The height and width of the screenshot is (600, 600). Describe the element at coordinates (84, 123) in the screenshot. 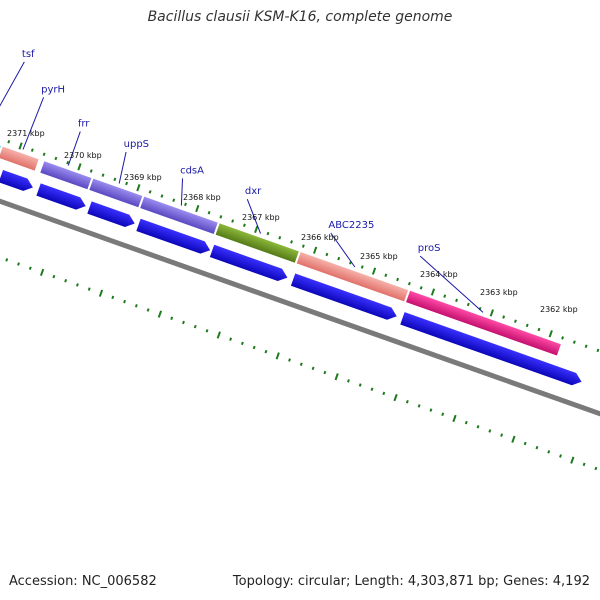

I see `gene-label-frr: frr` at that location.